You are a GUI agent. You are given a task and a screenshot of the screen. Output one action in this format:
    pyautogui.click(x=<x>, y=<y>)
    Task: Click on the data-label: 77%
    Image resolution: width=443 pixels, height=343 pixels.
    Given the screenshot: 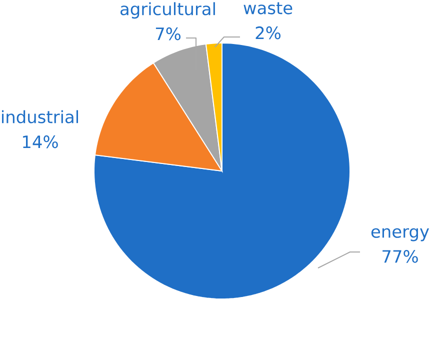 What is the action you would take?
    pyautogui.click(x=400, y=256)
    